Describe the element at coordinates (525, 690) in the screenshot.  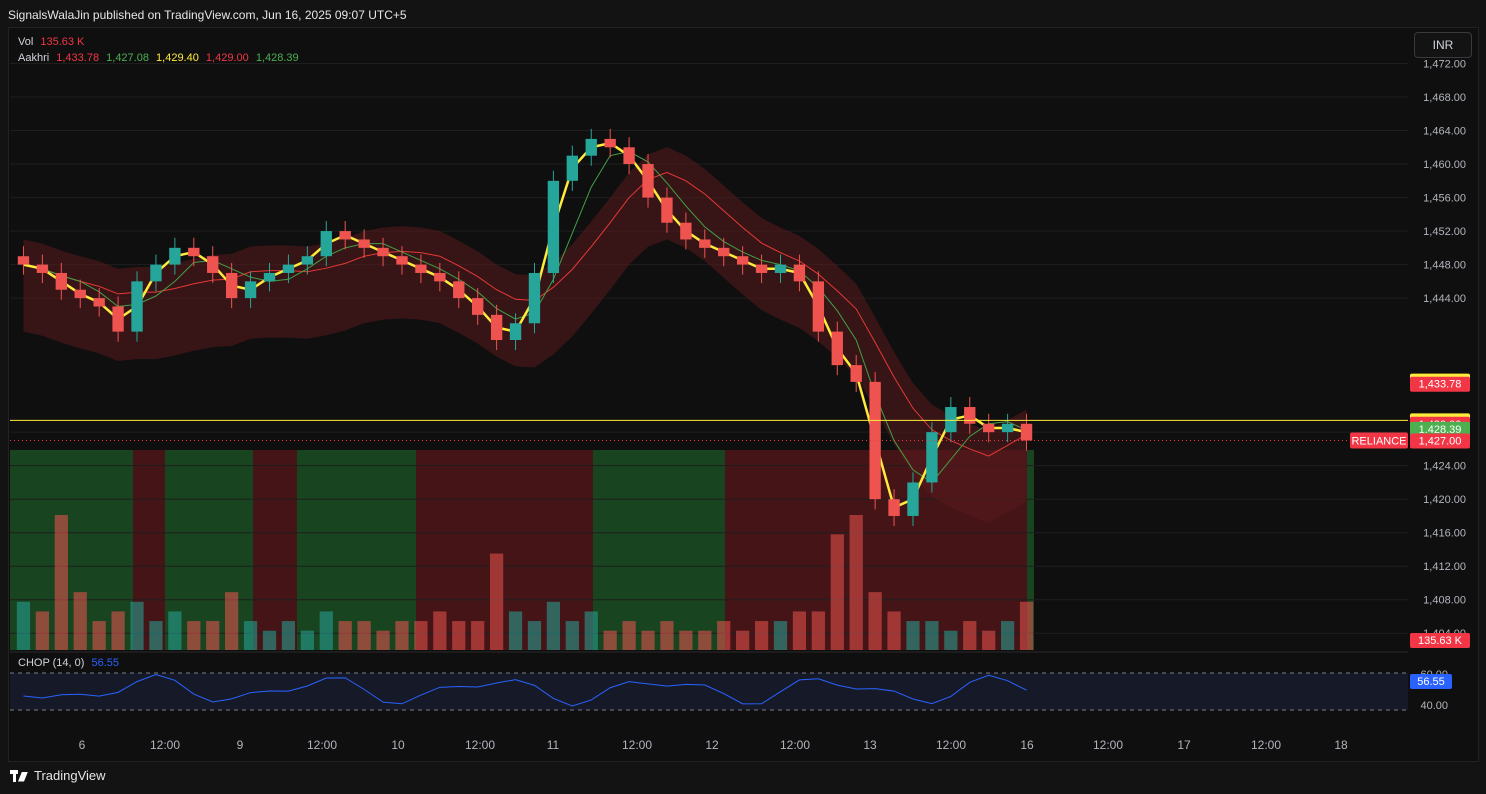
I see `chop-line` at that location.